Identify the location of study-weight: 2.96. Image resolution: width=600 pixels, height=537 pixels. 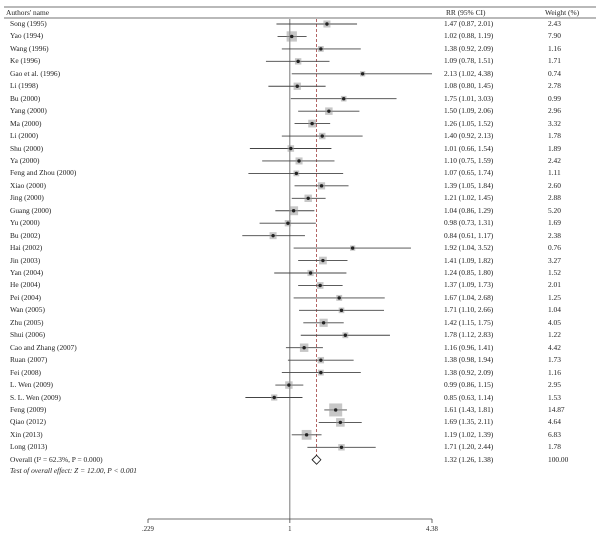
(554, 111).